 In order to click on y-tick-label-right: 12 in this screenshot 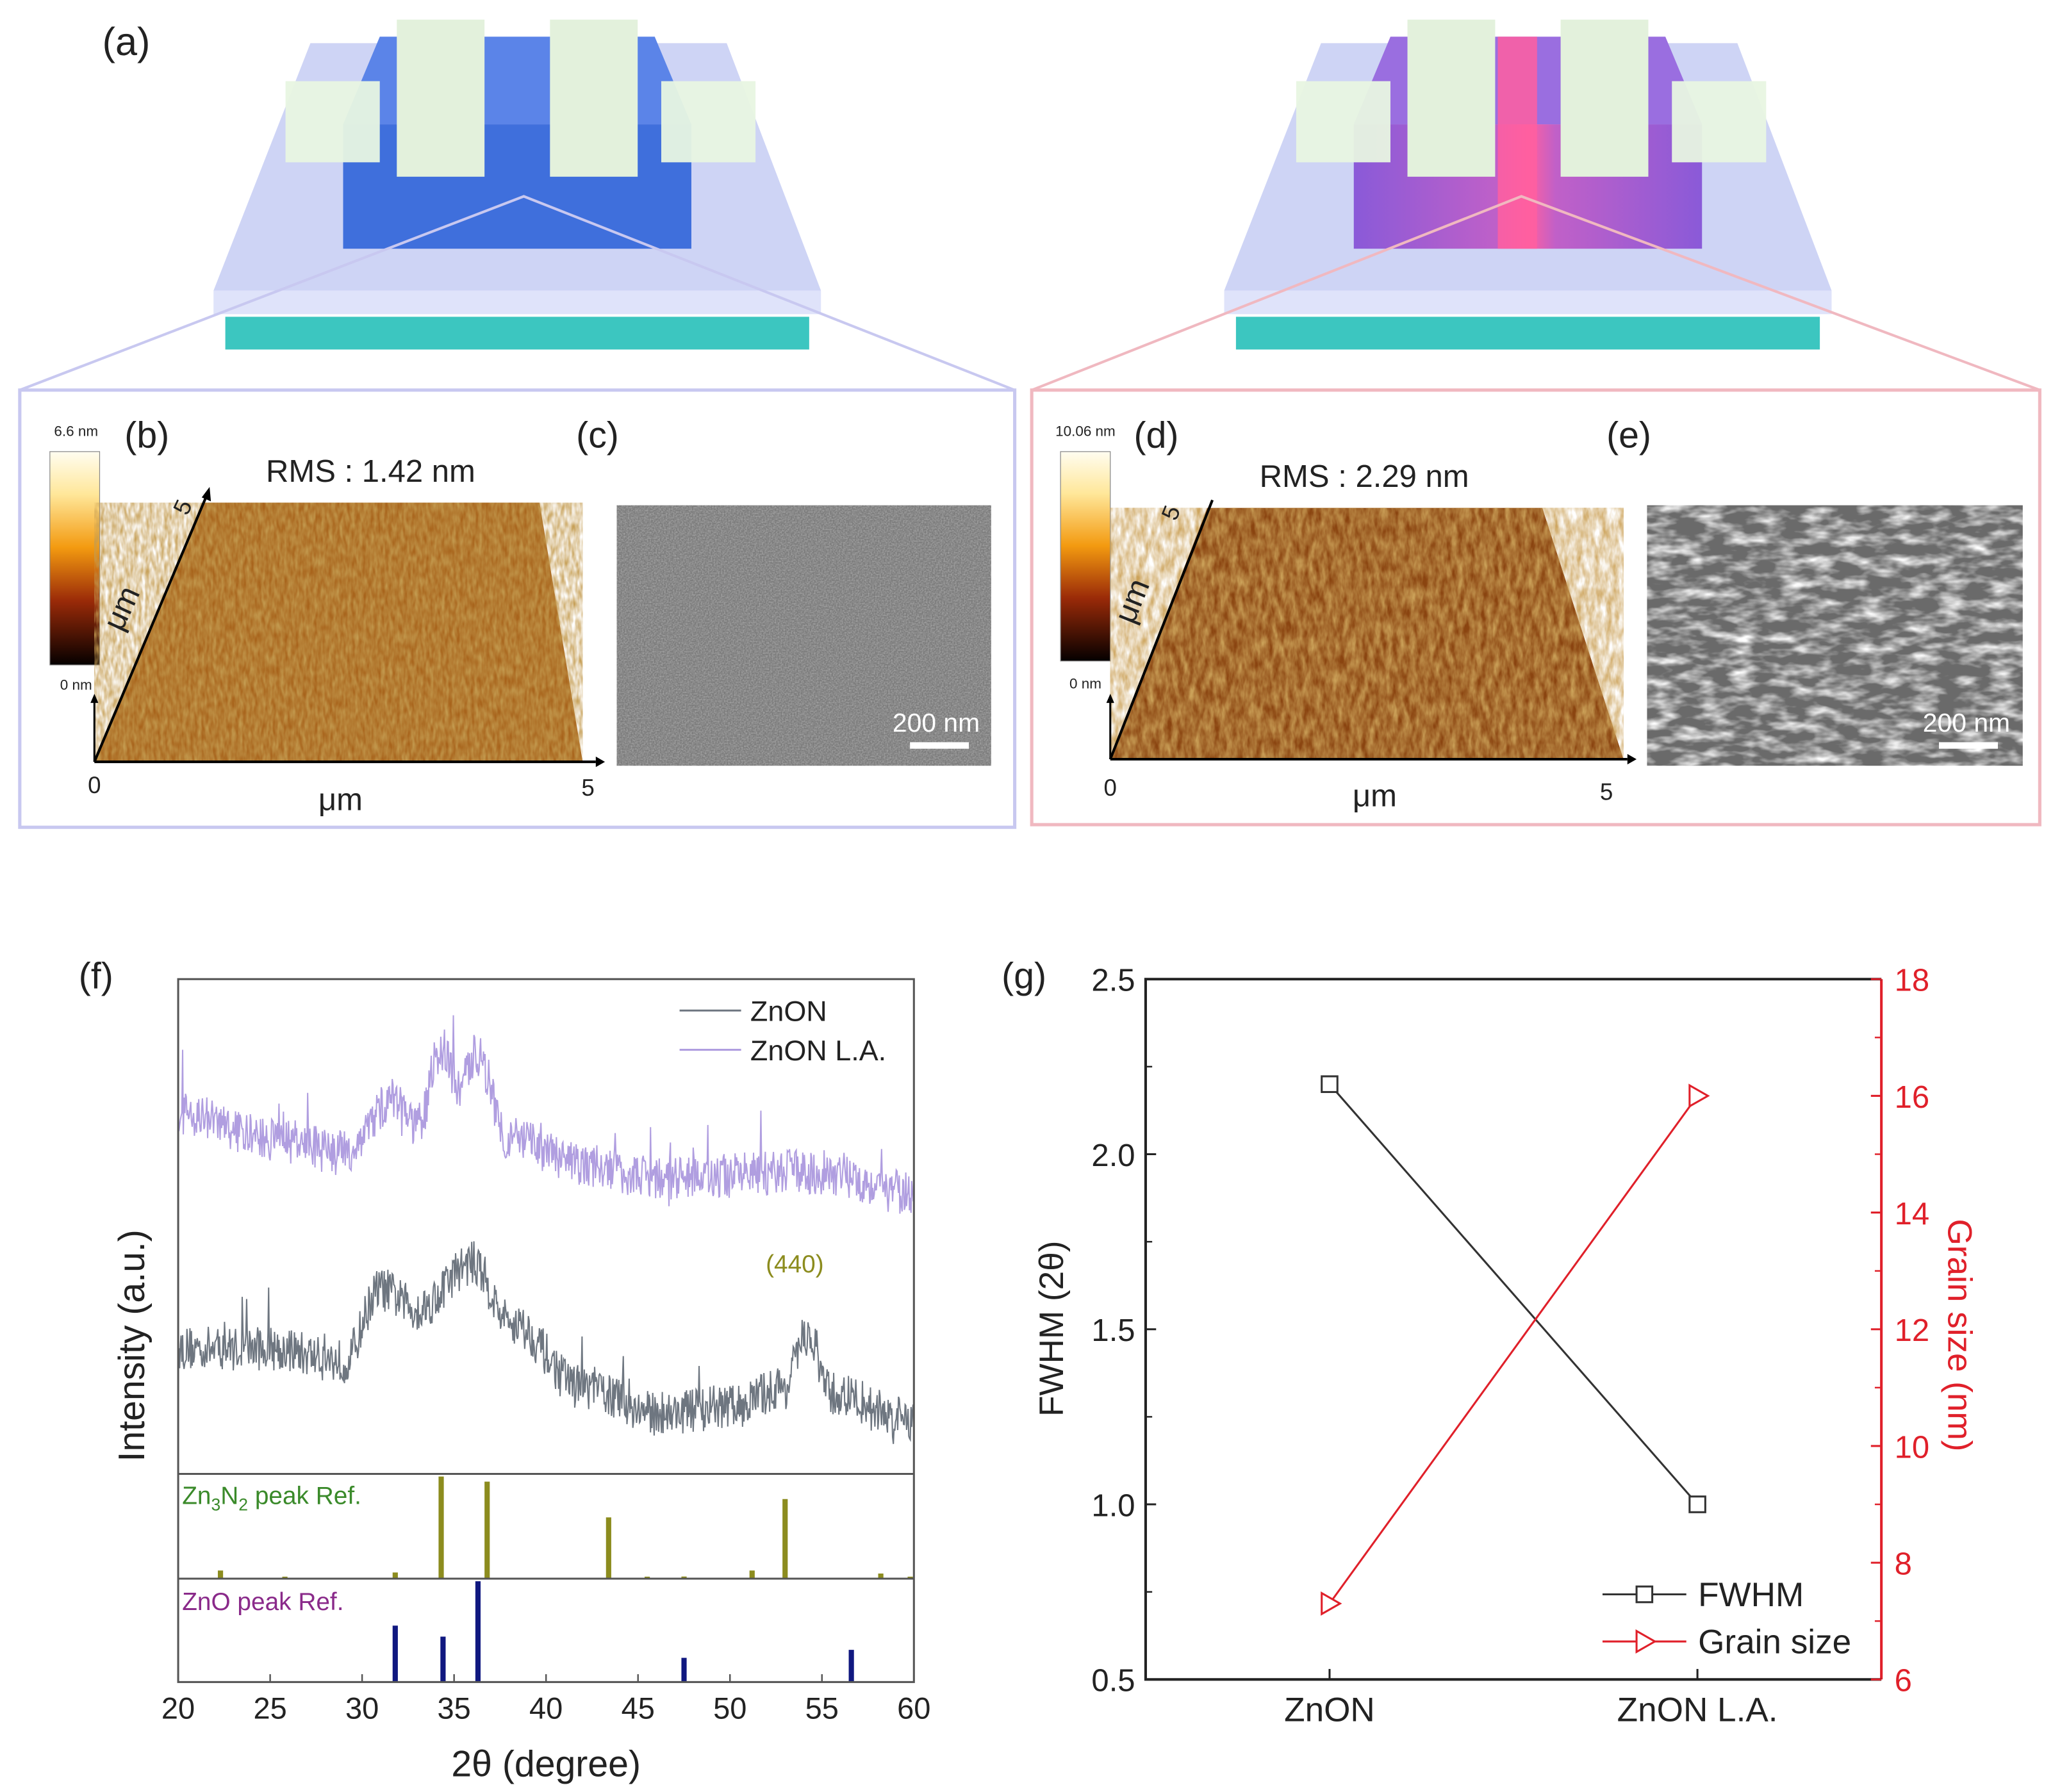, I will do `click(1912, 1330)`.